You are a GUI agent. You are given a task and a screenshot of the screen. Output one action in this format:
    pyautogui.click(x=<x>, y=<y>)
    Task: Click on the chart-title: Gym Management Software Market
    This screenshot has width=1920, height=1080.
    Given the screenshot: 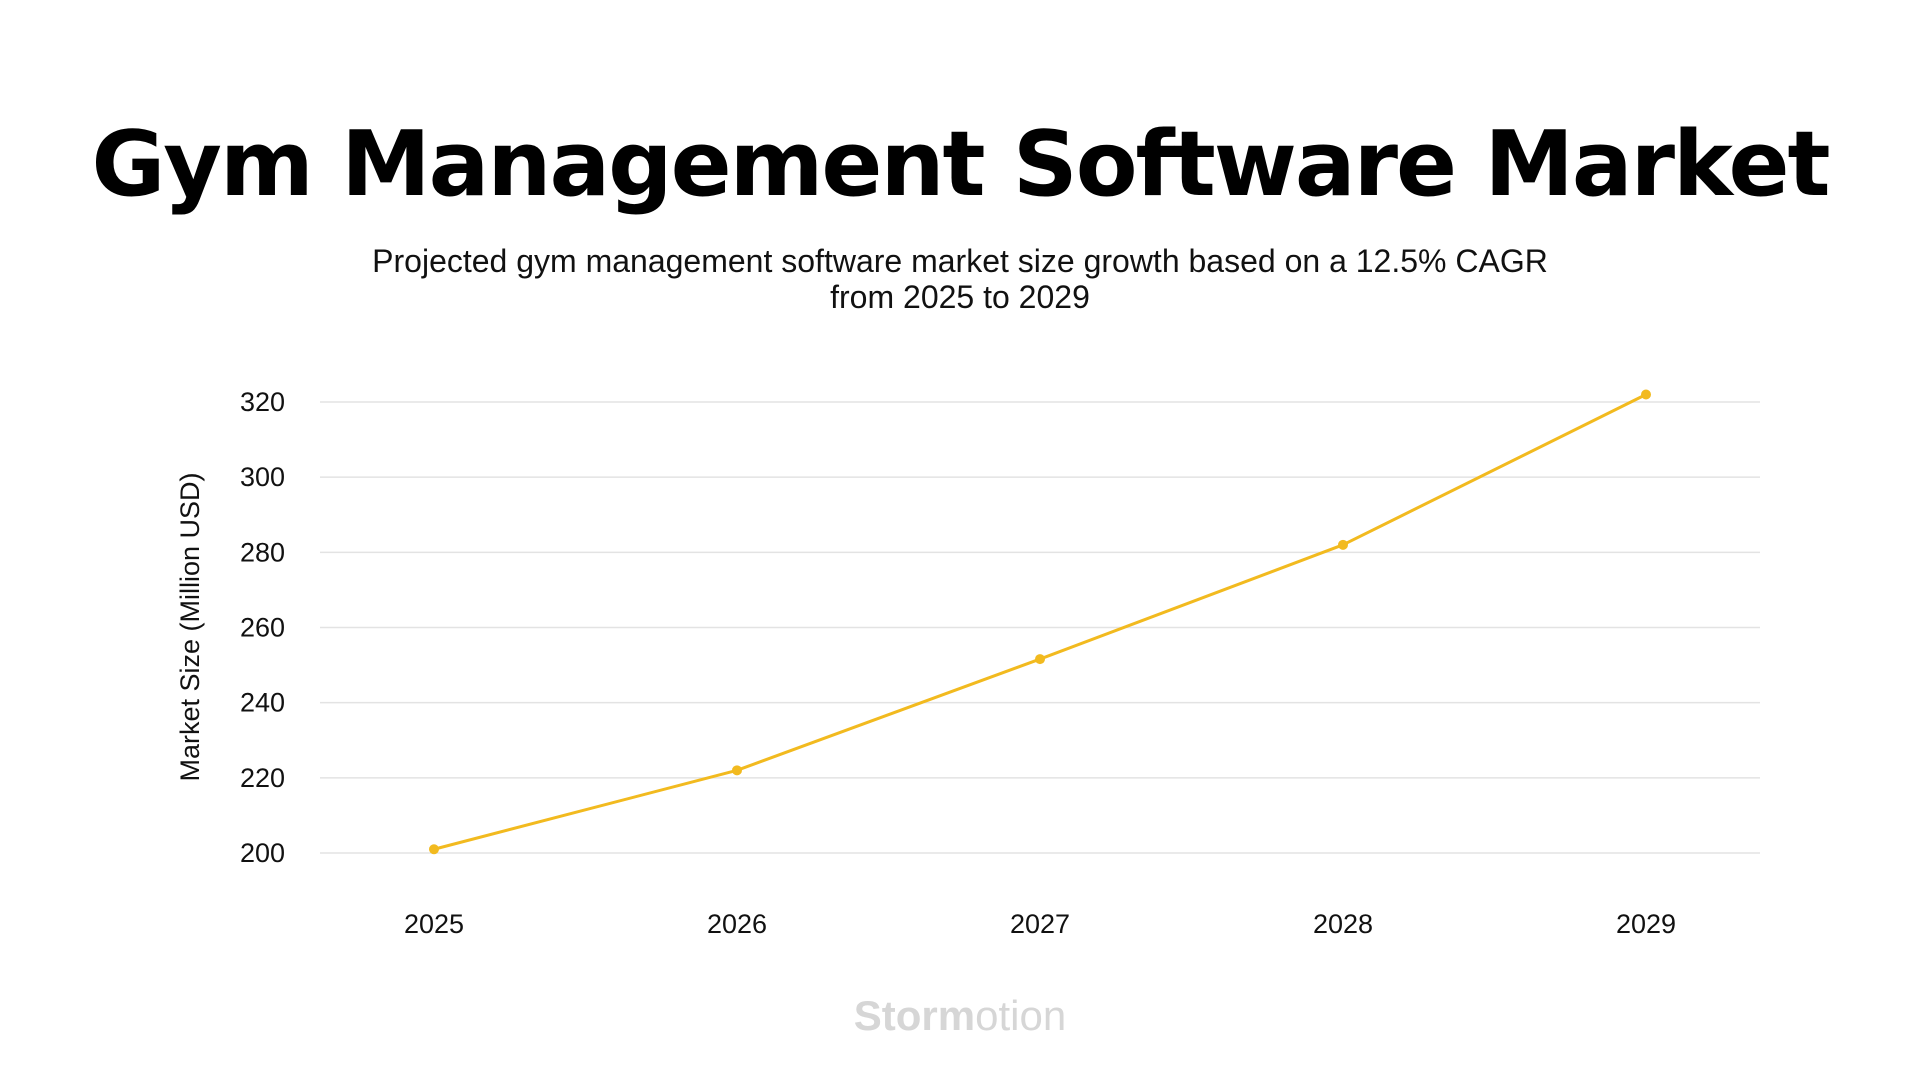 What is the action you would take?
    pyautogui.click(x=960, y=164)
    